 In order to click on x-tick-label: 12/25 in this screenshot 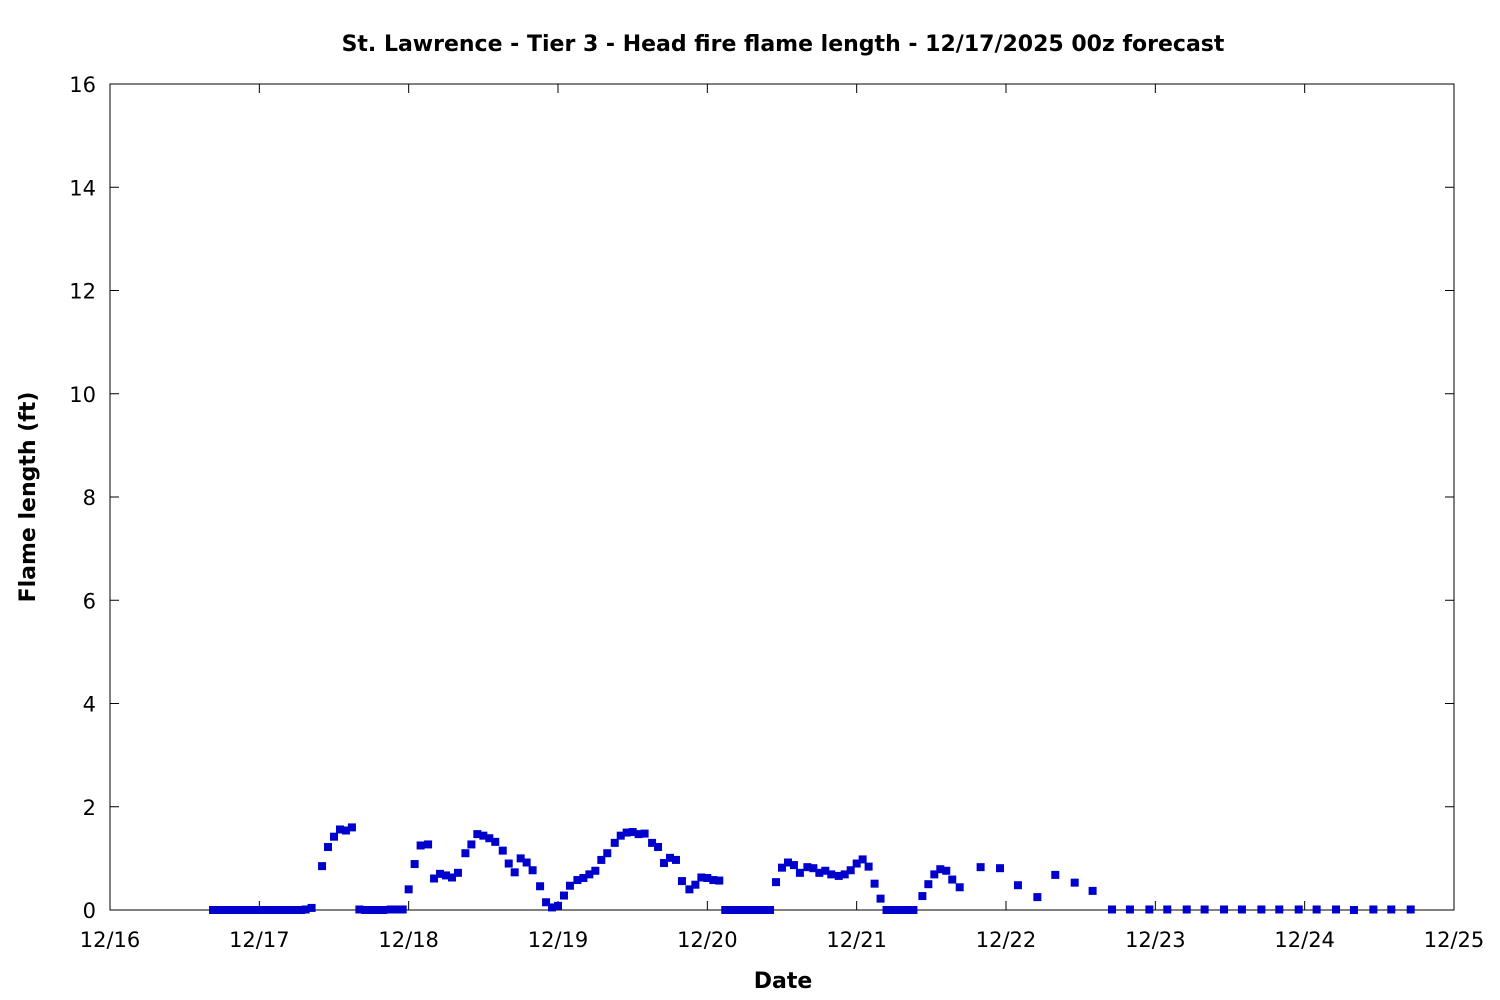, I will do `click(1454, 940)`.